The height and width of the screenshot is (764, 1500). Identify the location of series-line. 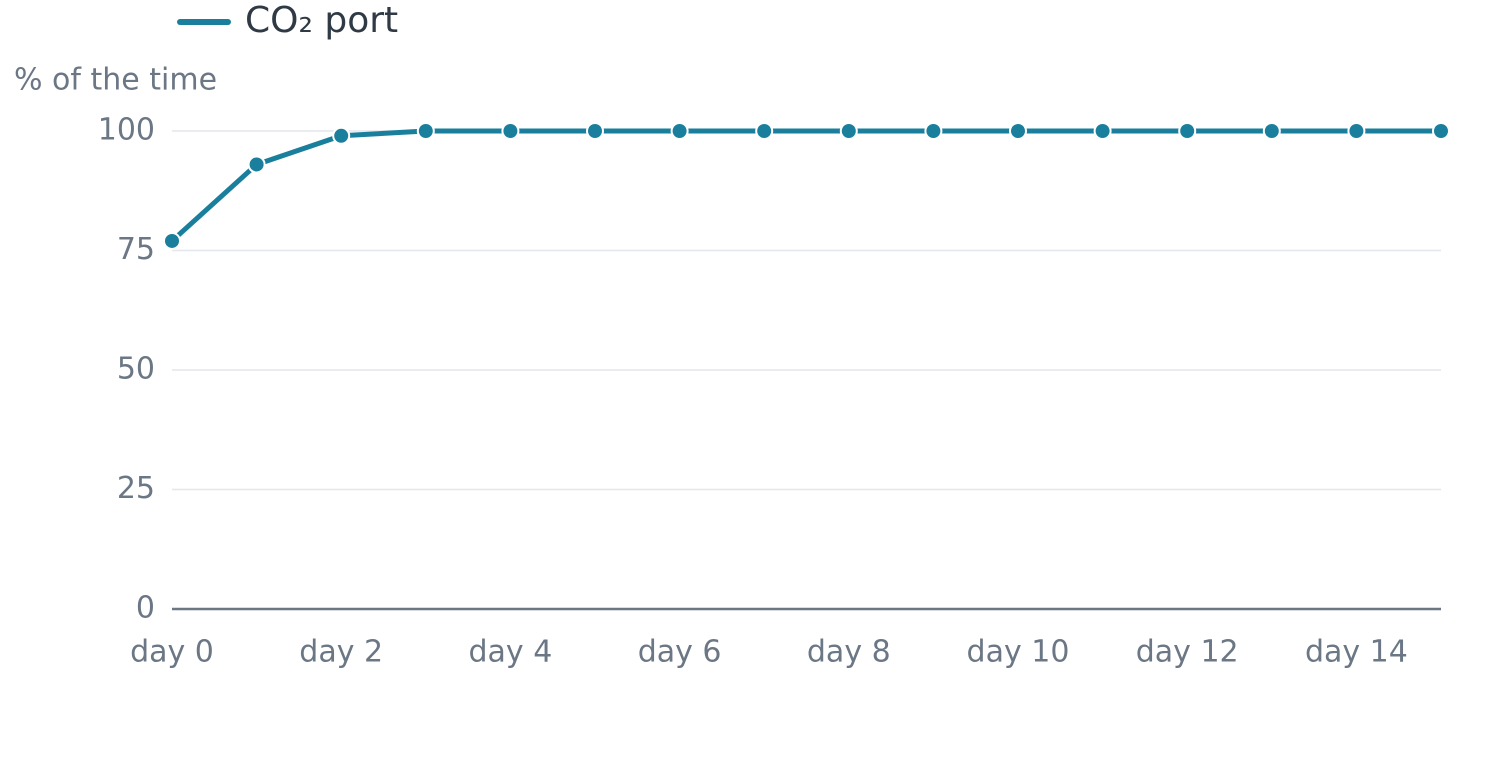
(805, 185).